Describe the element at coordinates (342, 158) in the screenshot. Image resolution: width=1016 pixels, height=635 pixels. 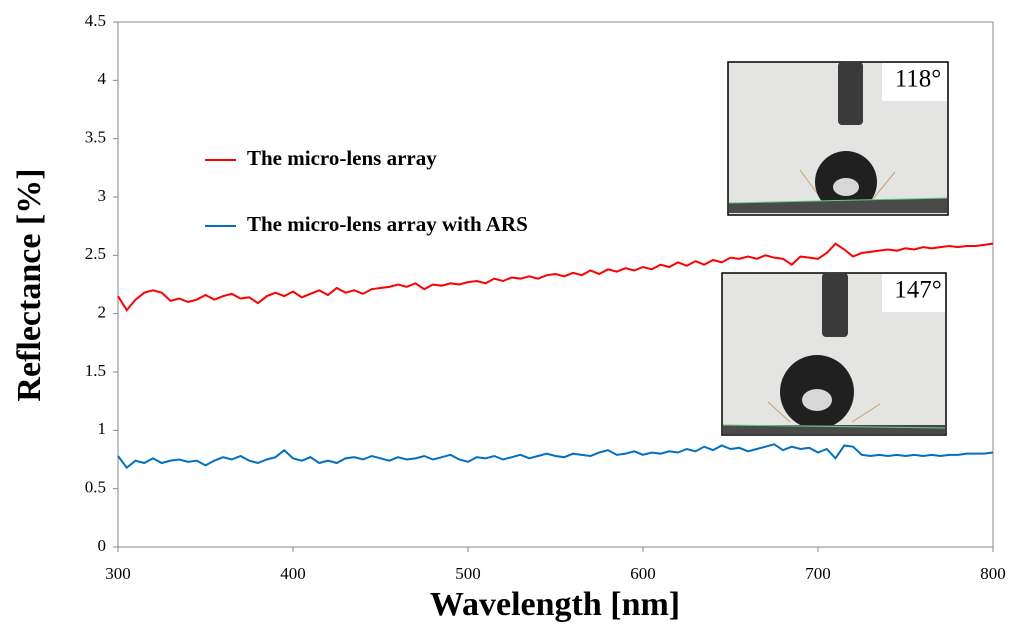
I see `legend-label: The micro-lens array` at that location.